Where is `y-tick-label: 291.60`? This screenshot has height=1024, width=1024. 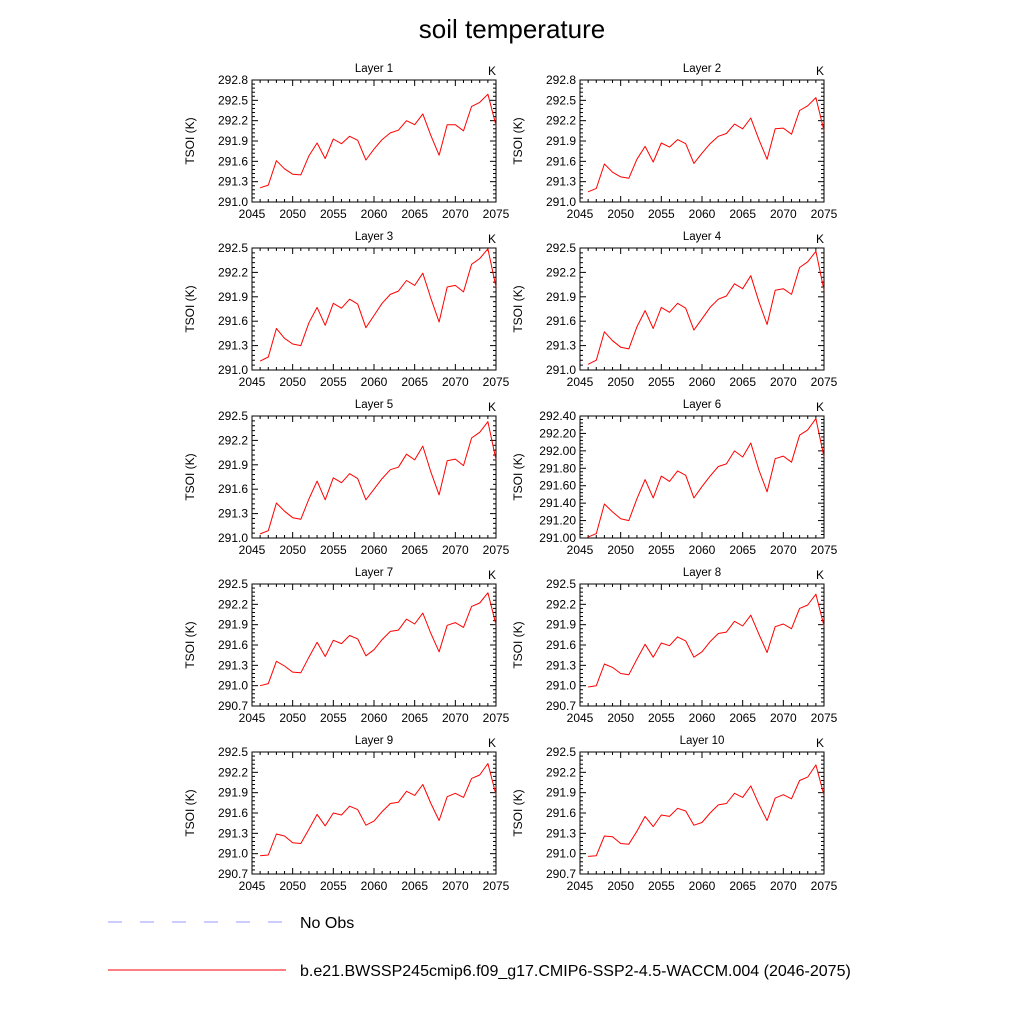
y-tick-label: 291.60 is located at coordinates (557, 486).